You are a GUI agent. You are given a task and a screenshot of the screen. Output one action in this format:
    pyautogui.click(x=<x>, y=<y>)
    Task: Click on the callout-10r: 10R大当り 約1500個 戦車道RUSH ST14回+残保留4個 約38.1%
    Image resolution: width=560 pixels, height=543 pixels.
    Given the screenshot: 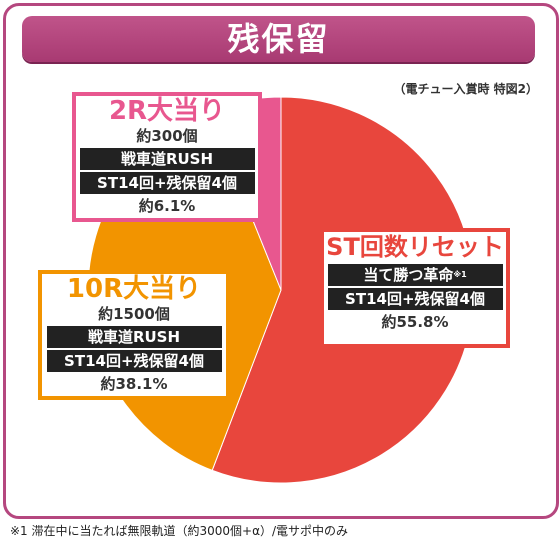 What is the action you would take?
    pyautogui.click(x=134, y=335)
    